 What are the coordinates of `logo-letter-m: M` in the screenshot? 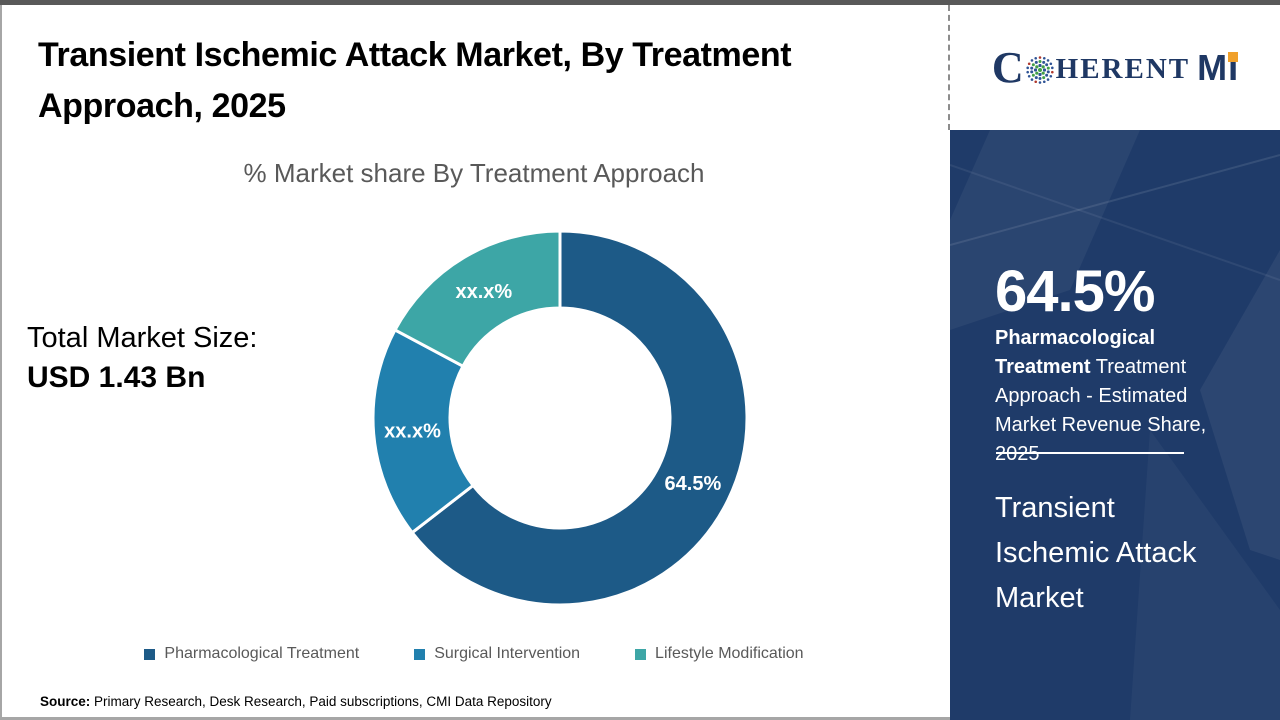 It's located at (1212, 67).